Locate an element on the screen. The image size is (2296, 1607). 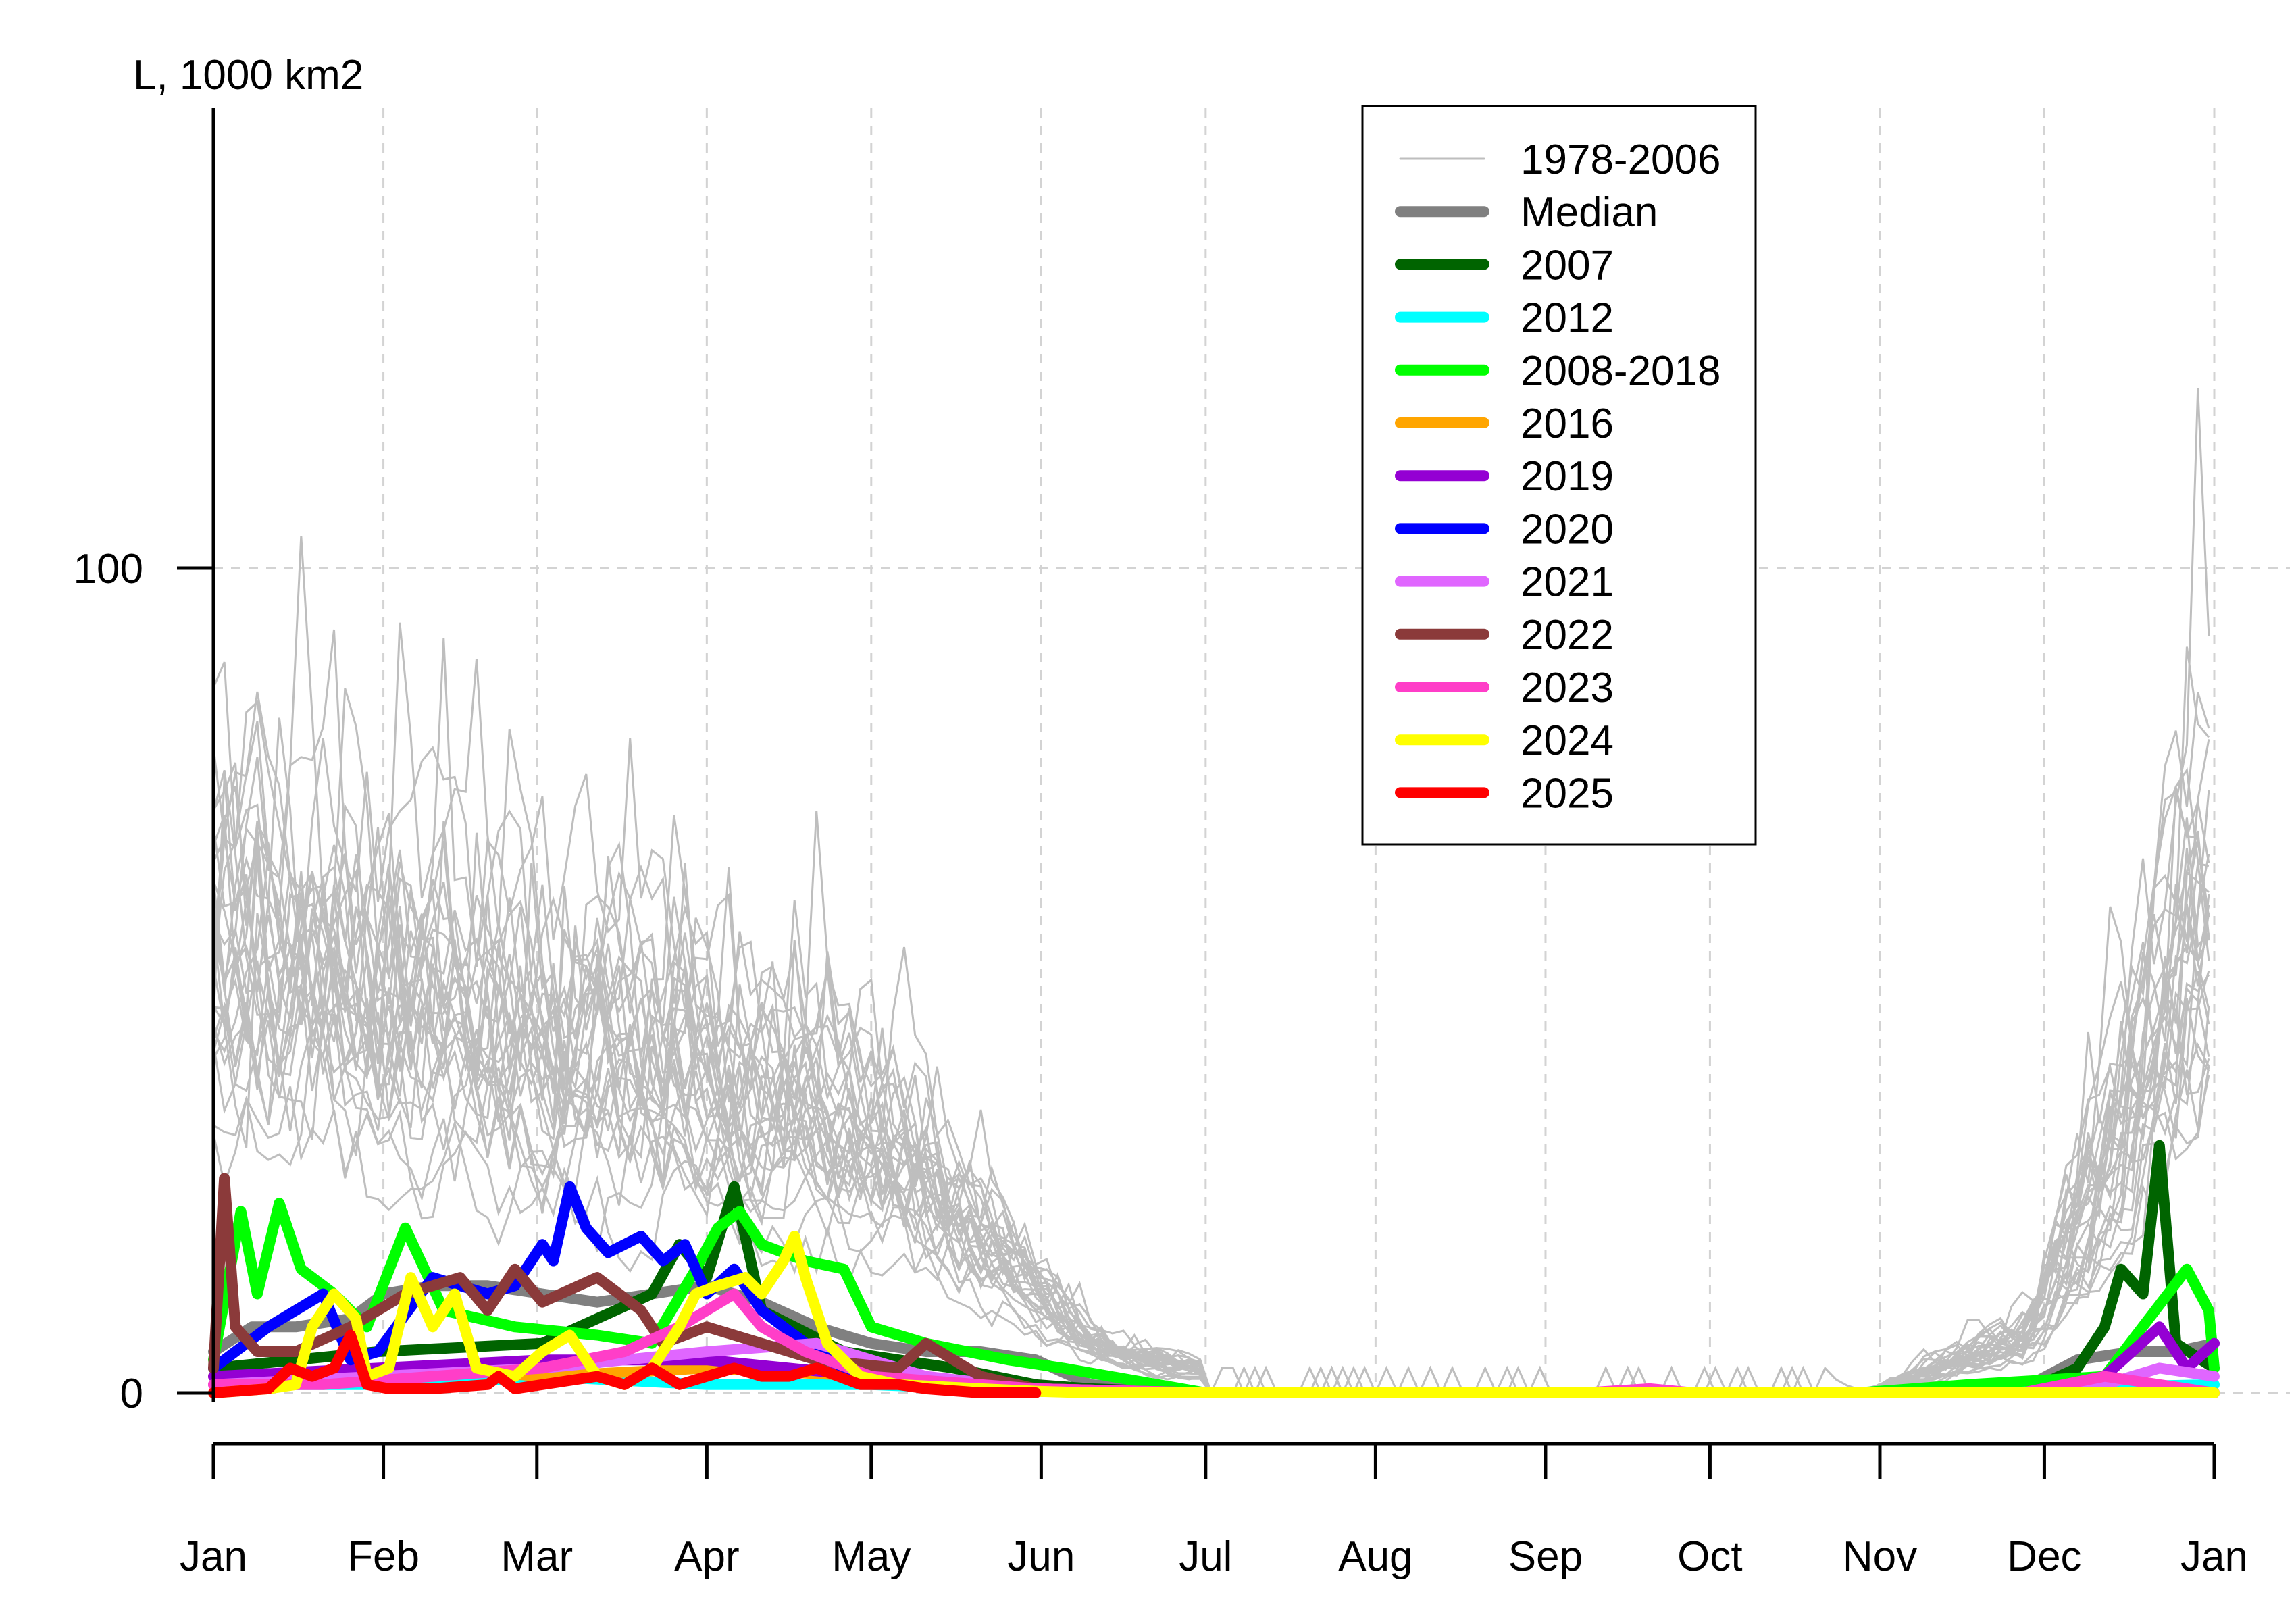
y-tick-label: 0 is located at coordinates (131, 1394).